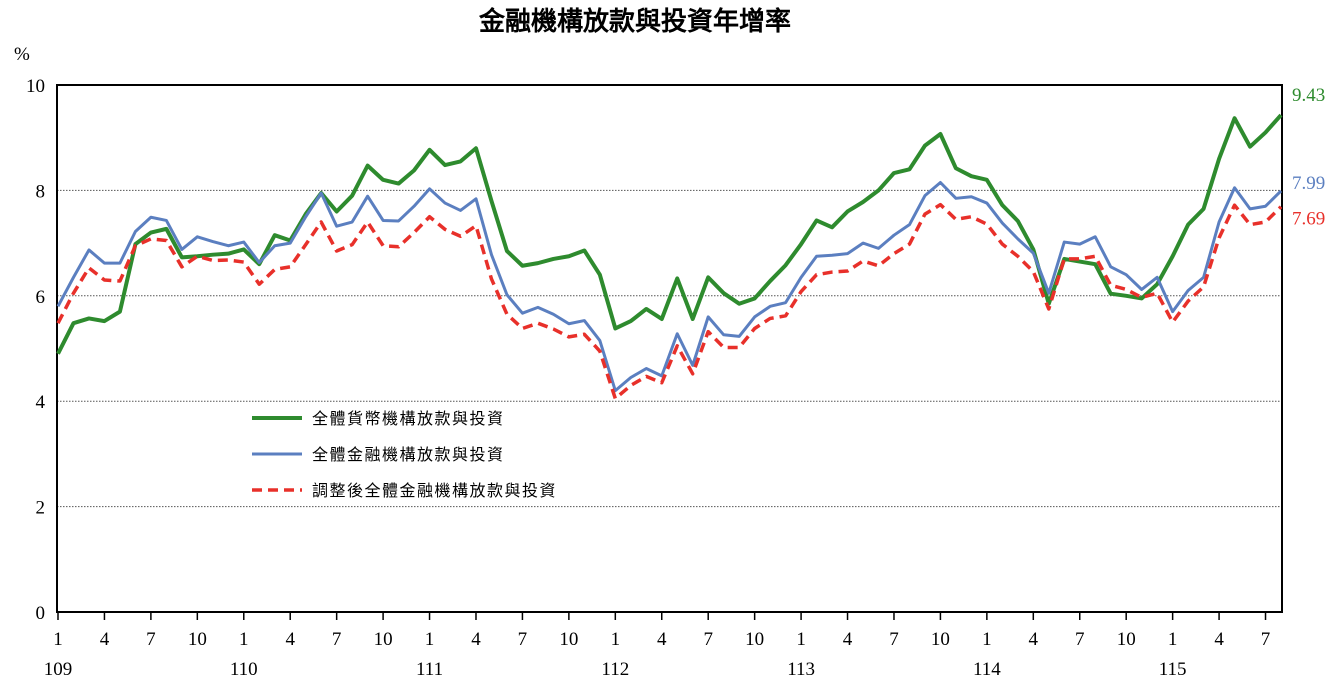 This screenshot has width=1340, height=682. I want to click on x-tick-year: 115, so click(1173, 669).